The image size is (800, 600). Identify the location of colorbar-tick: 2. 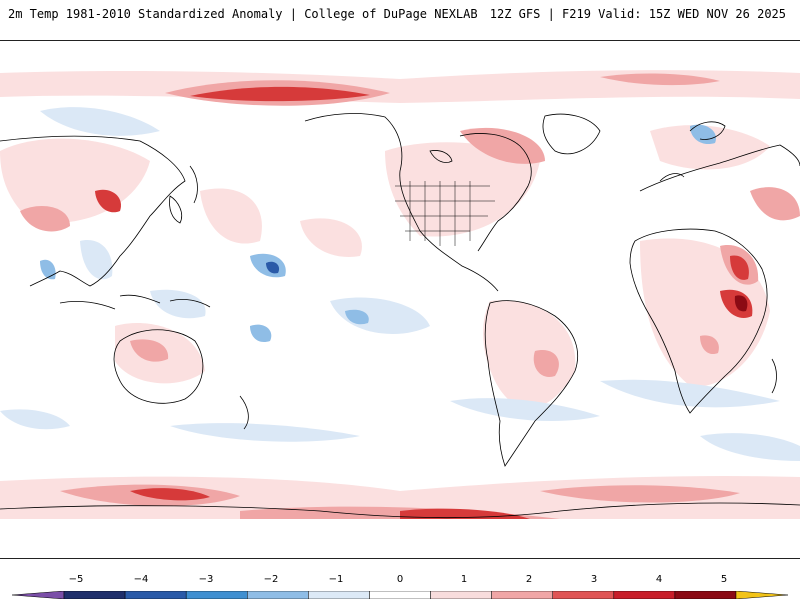
(529, 579).